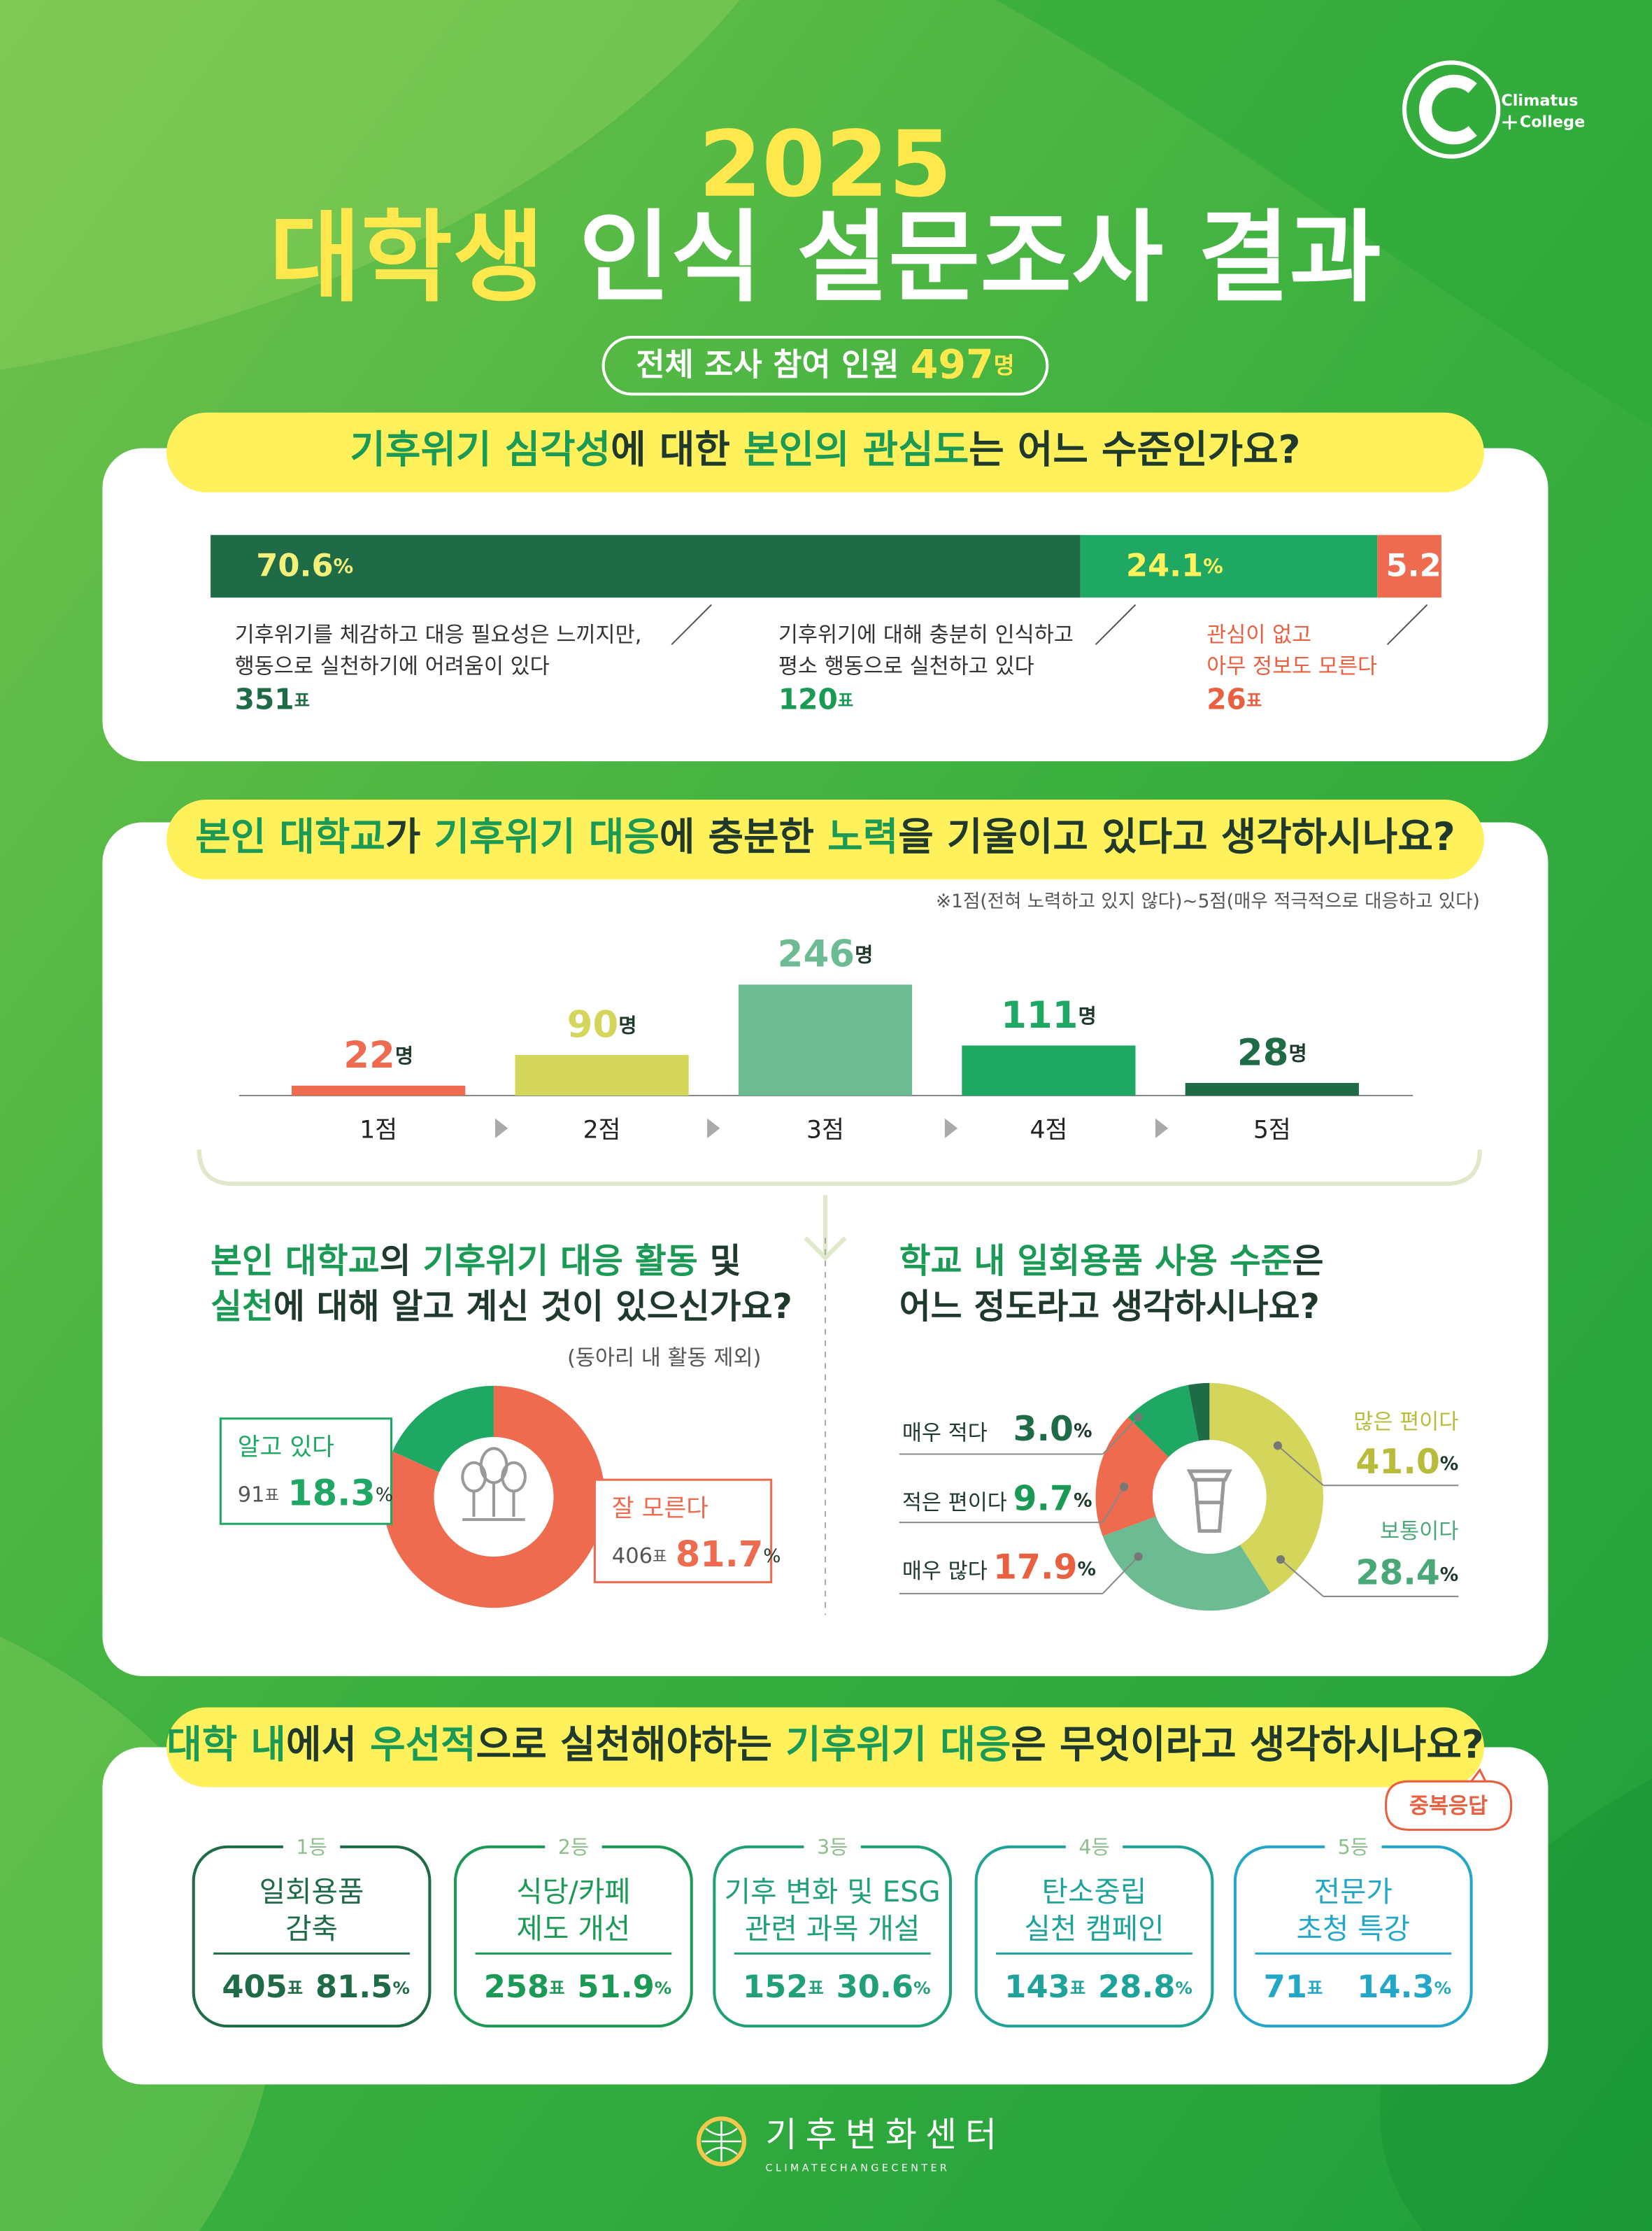 This screenshot has height=2231, width=1652. What do you see at coordinates (264, 699) in the screenshot?
I see `text-part: 351` at bounding box center [264, 699].